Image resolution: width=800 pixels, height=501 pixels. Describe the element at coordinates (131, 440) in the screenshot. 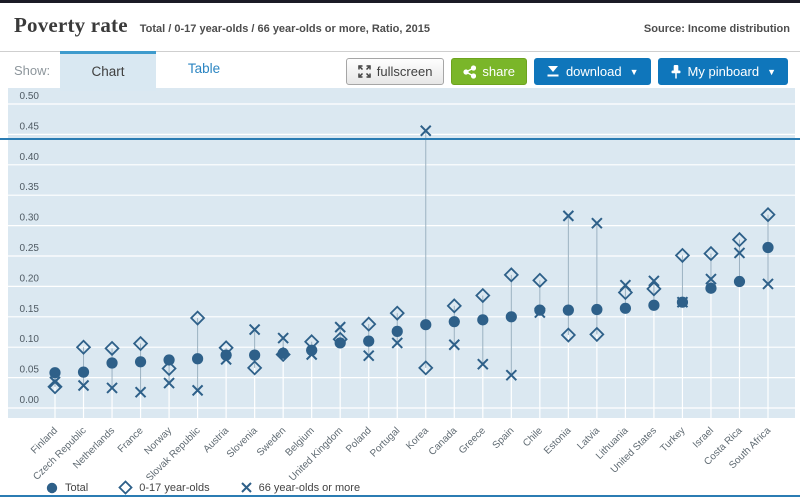

I see `country-label: France` at that location.